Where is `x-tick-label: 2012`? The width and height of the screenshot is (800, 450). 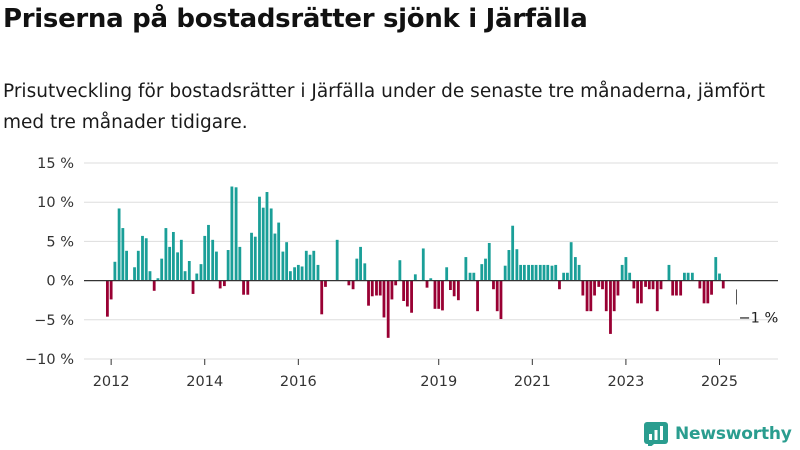
x-tick-label: 2012 is located at coordinates (111, 382).